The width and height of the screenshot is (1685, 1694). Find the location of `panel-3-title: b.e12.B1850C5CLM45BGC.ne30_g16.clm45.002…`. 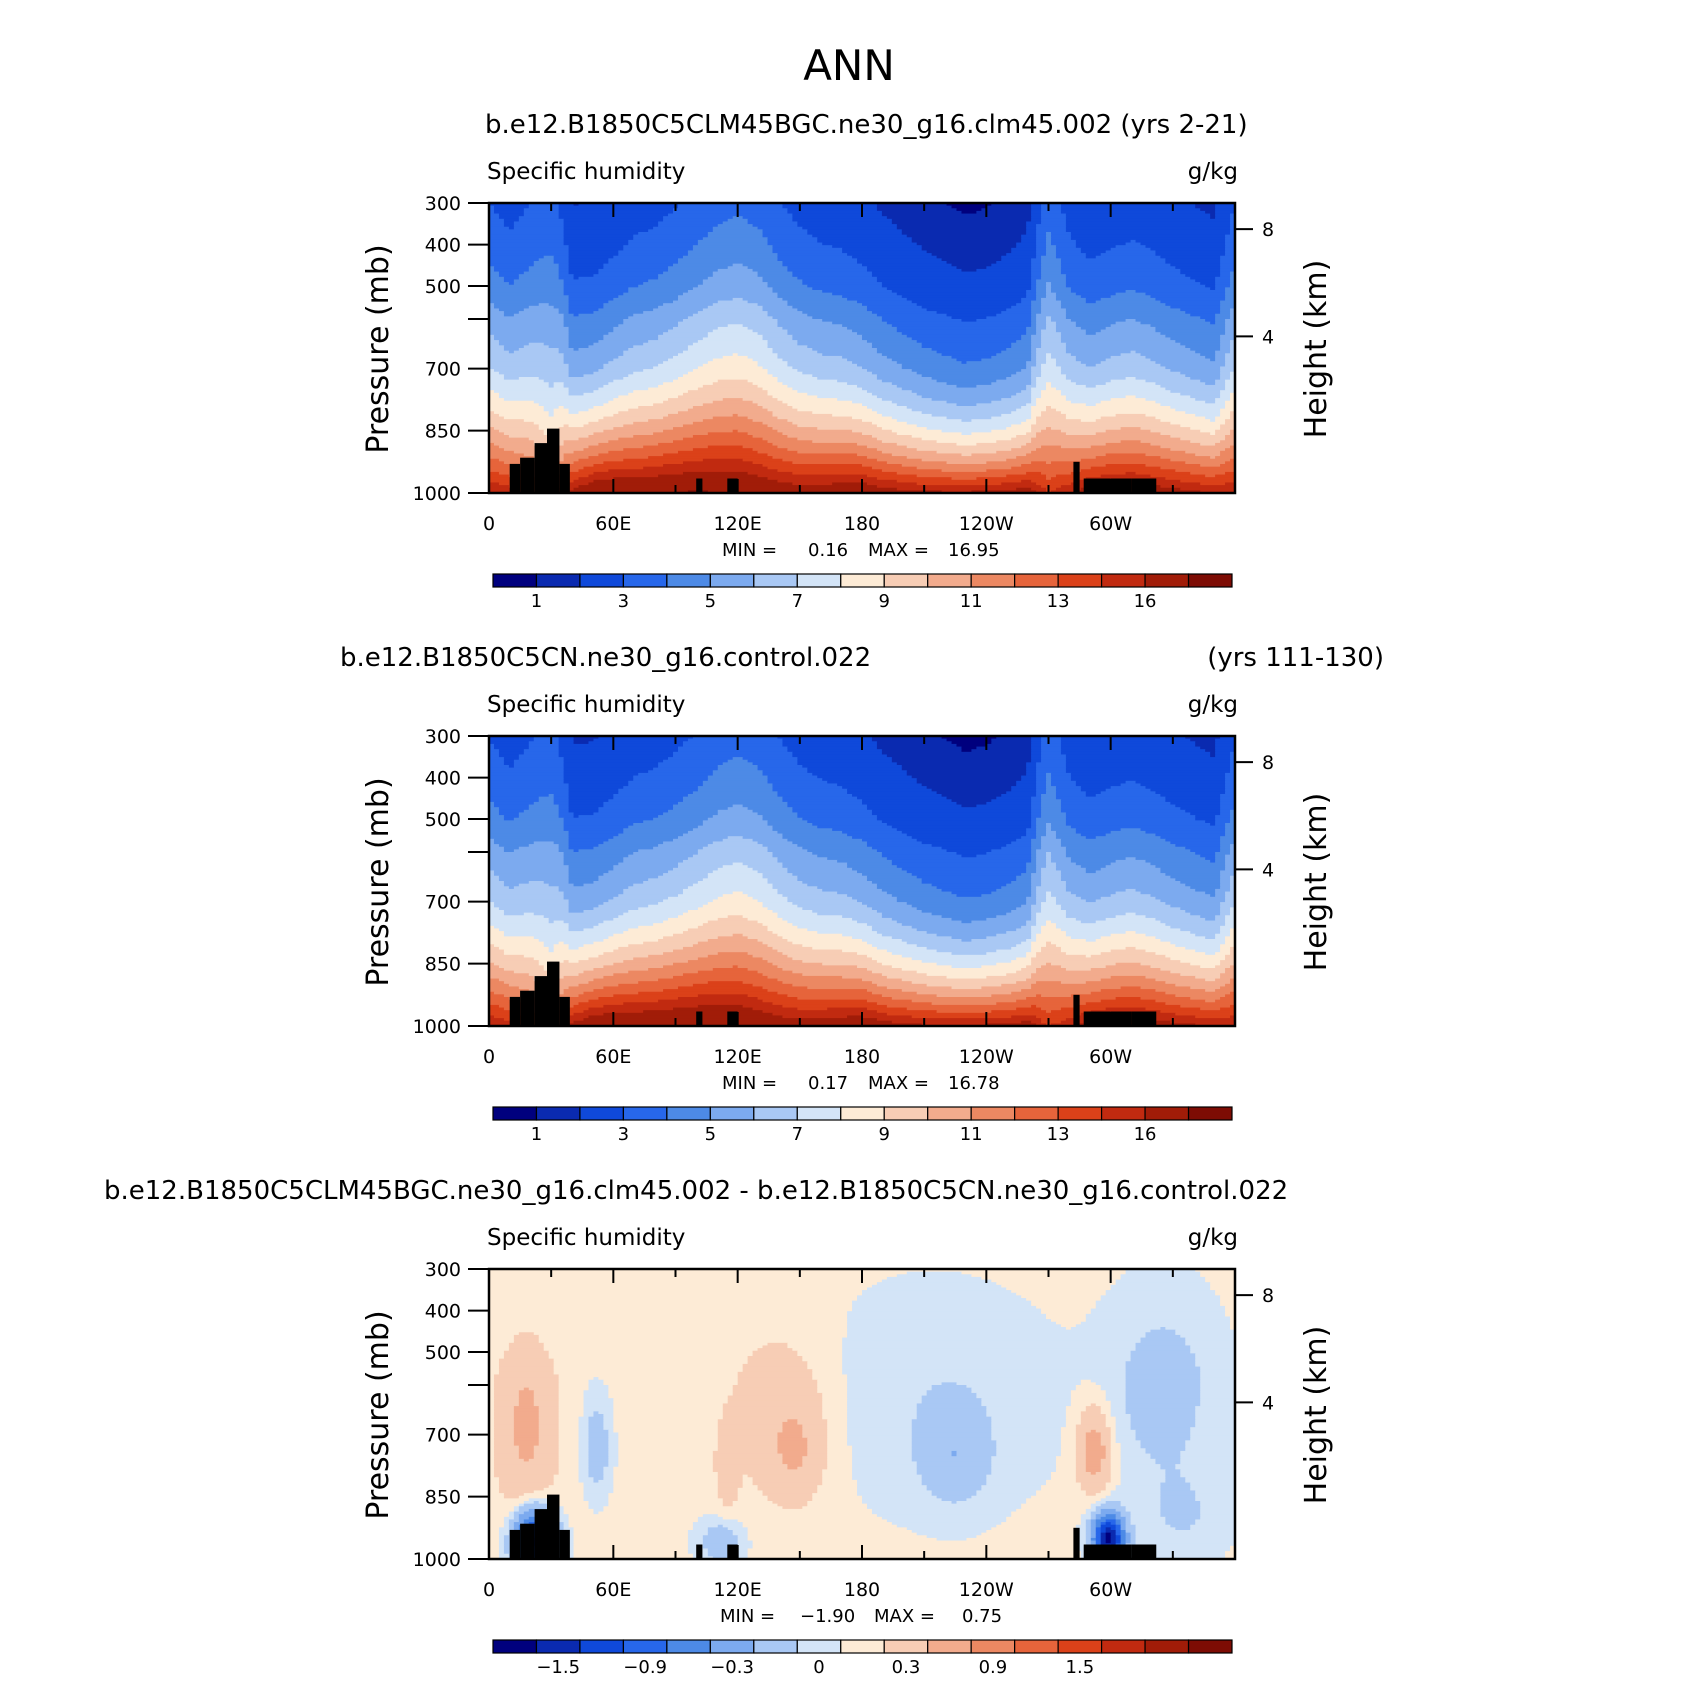

panel-3-title: b.e12.B1850C5CLM45BGC.ne30_g16.clm45.002… is located at coordinates (696, 1191).